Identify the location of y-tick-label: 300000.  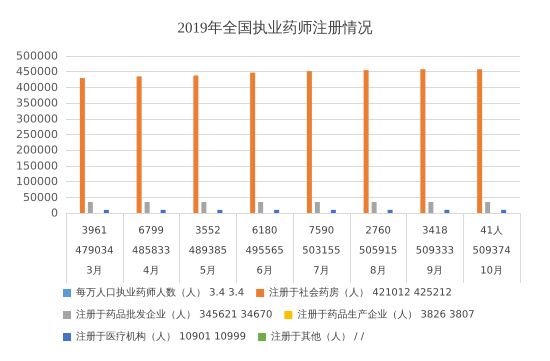
(37, 119).